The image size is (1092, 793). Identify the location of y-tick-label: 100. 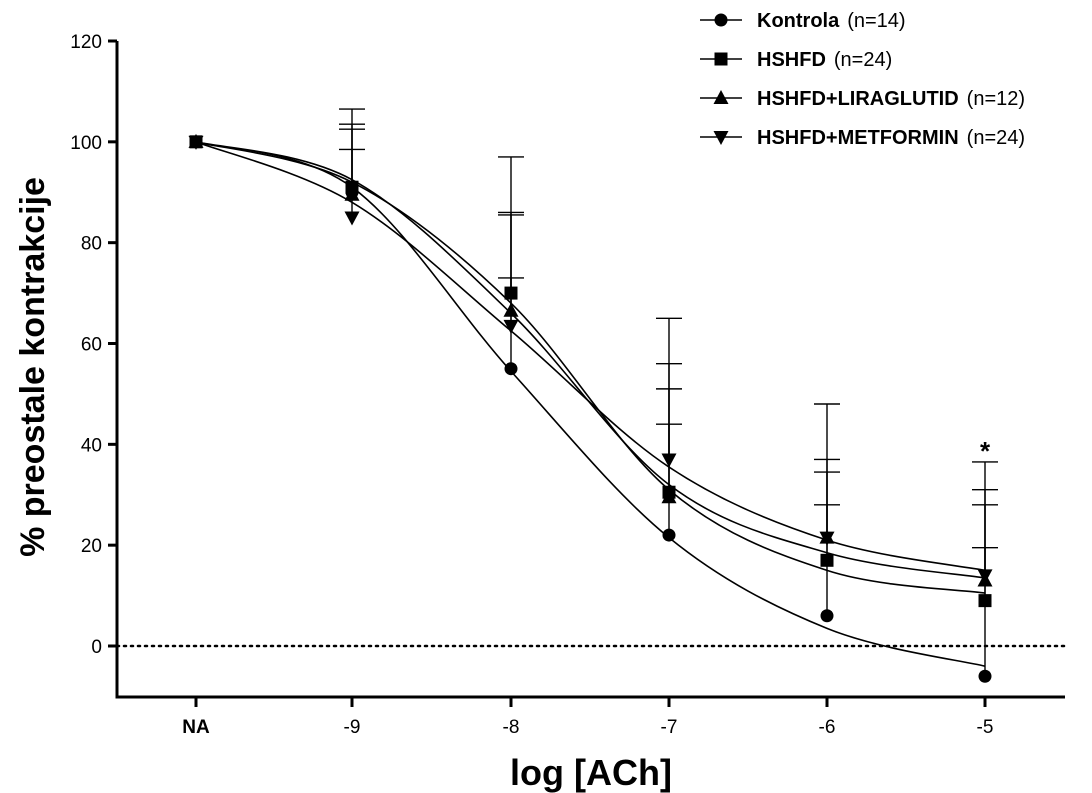
(86, 143).